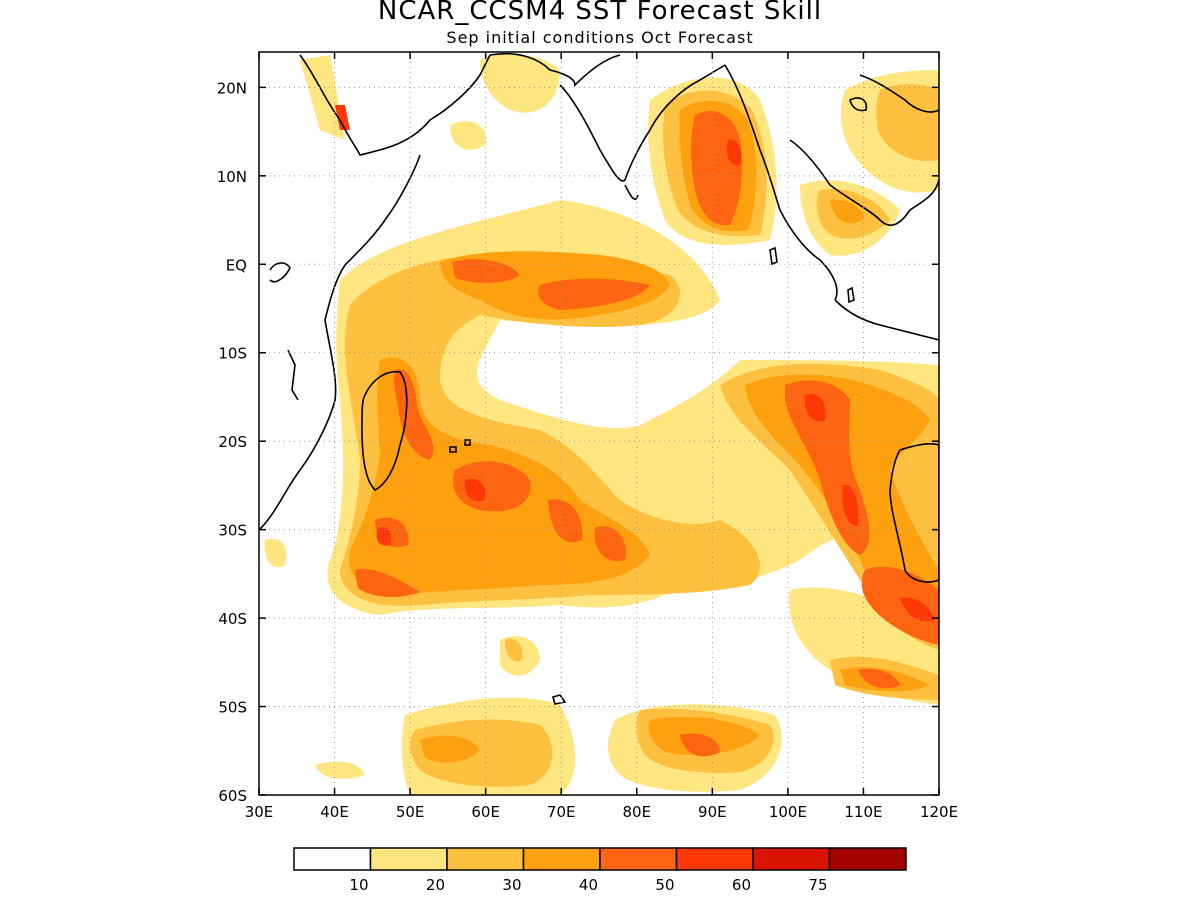 The image size is (1200, 900). What do you see at coordinates (485, 812) in the screenshot?
I see `lon-tick-label: 60E` at bounding box center [485, 812].